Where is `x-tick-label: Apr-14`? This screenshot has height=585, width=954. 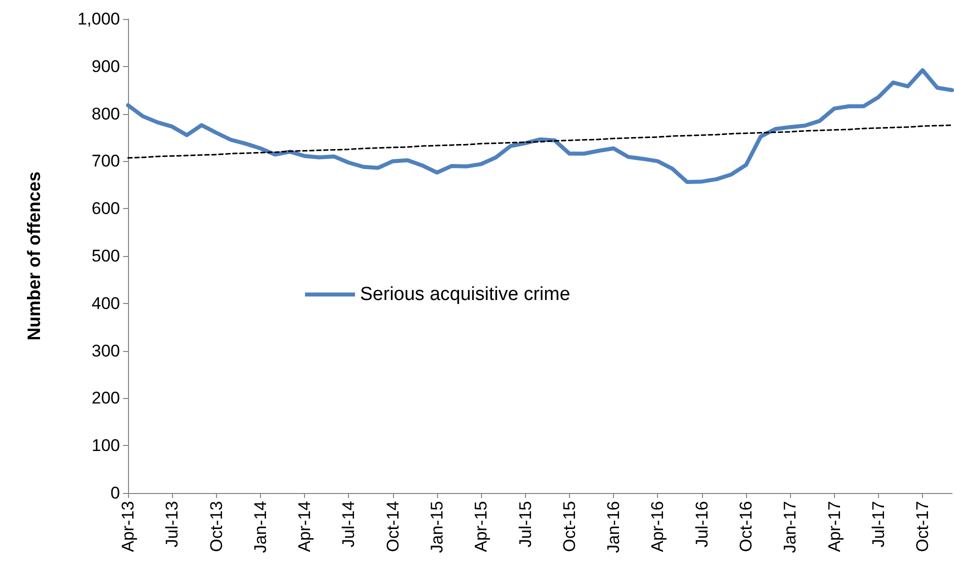
x-tick-label: Apr-14 is located at coordinates (304, 526).